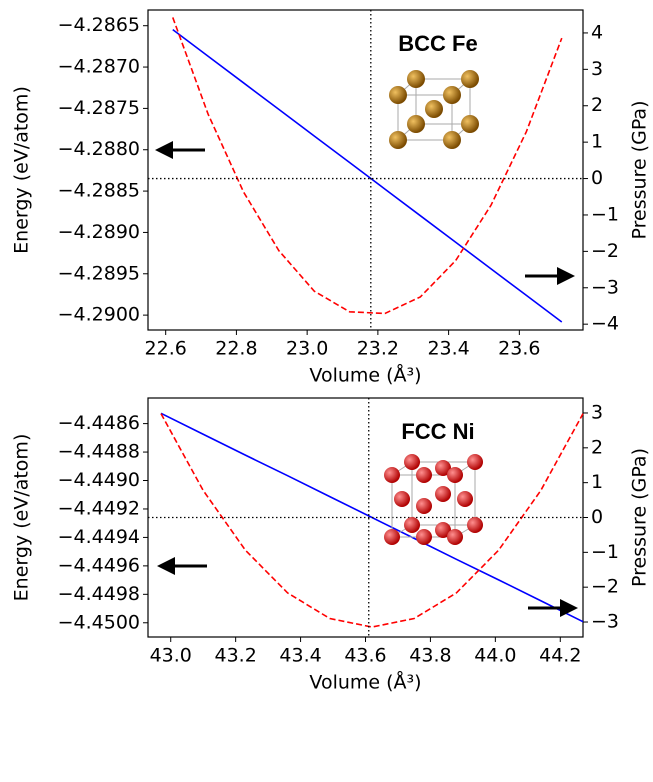 This screenshot has width=653, height=782. Describe the element at coordinates (99, 480) in the screenshot. I see `y-tick-label: −4.4490` at that location.